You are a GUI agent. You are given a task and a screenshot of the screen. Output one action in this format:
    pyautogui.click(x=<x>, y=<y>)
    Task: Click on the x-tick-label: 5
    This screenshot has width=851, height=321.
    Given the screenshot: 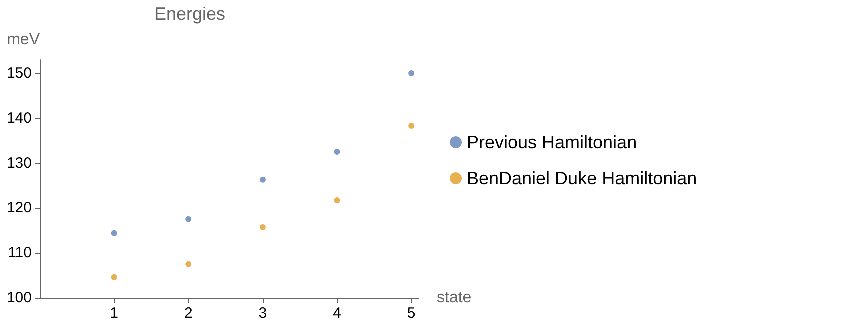 What is the action you would take?
    pyautogui.click(x=411, y=313)
    